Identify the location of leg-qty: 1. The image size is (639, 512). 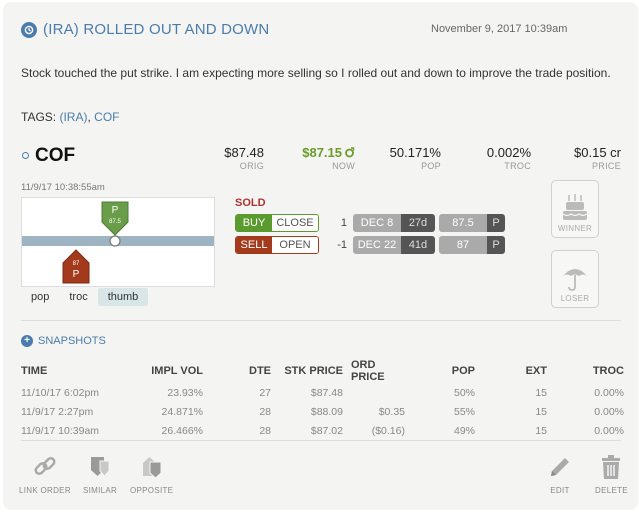
(343, 223).